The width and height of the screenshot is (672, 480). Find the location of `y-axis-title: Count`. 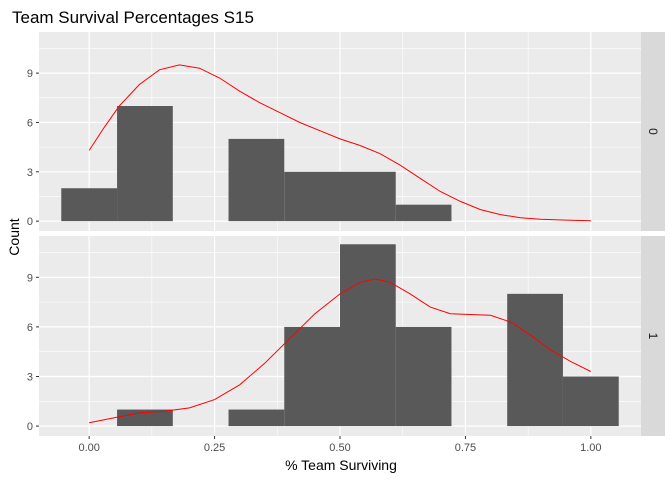

y-axis-title: Count is located at coordinates (14, 236).